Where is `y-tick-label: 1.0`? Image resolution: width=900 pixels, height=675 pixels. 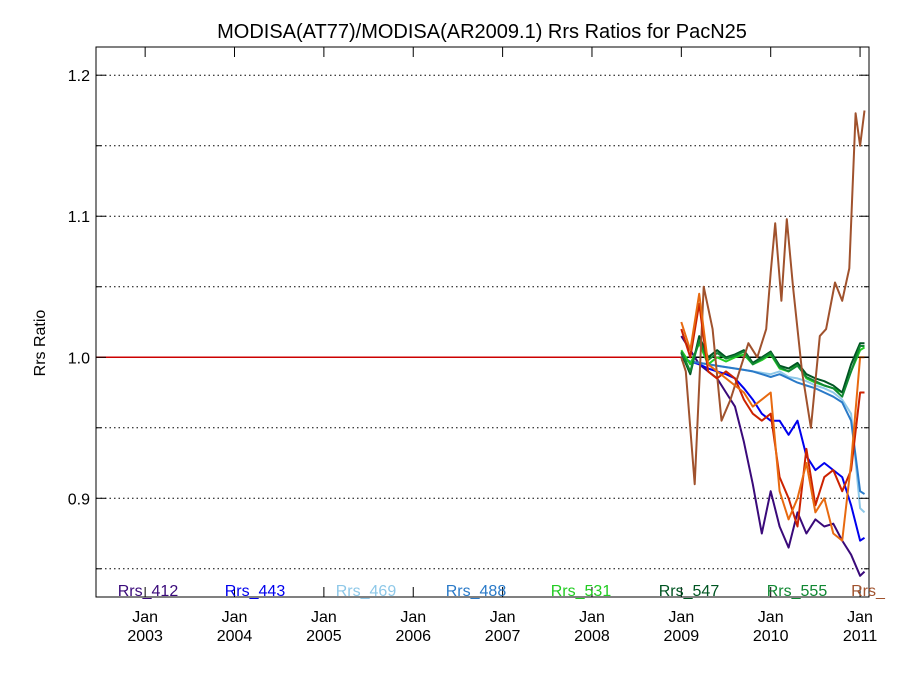 y-tick-label: 1.0 is located at coordinates (79, 358).